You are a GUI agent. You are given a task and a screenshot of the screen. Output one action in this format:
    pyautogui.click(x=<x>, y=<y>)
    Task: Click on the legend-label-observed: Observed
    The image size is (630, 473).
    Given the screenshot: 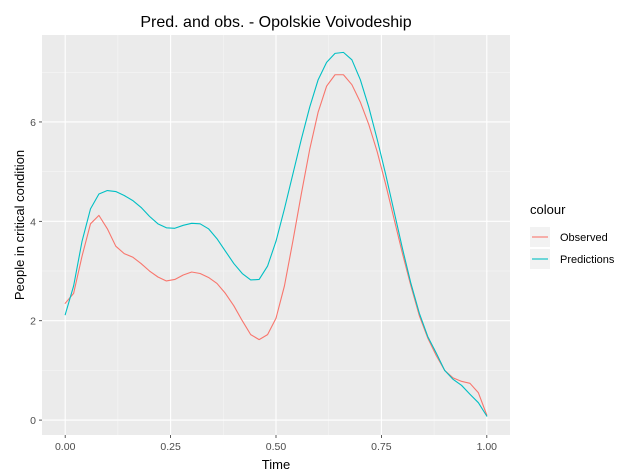 What is the action you would take?
    pyautogui.click(x=584, y=238)
    